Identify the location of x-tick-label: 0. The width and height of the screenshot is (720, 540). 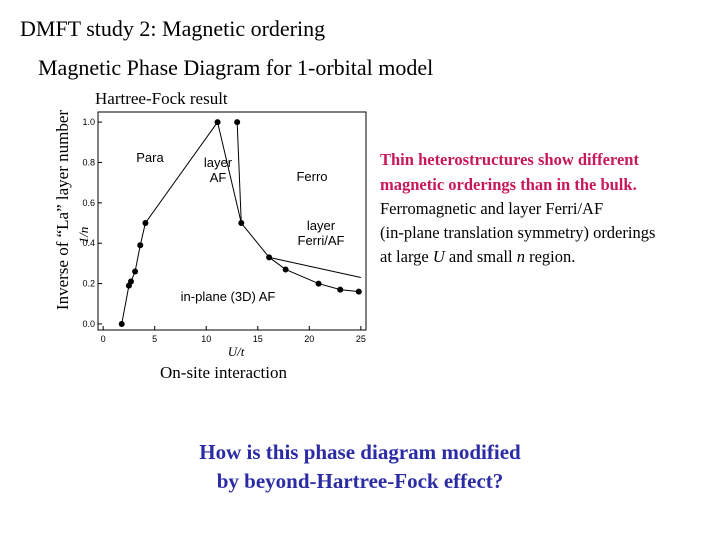
(103, 339).